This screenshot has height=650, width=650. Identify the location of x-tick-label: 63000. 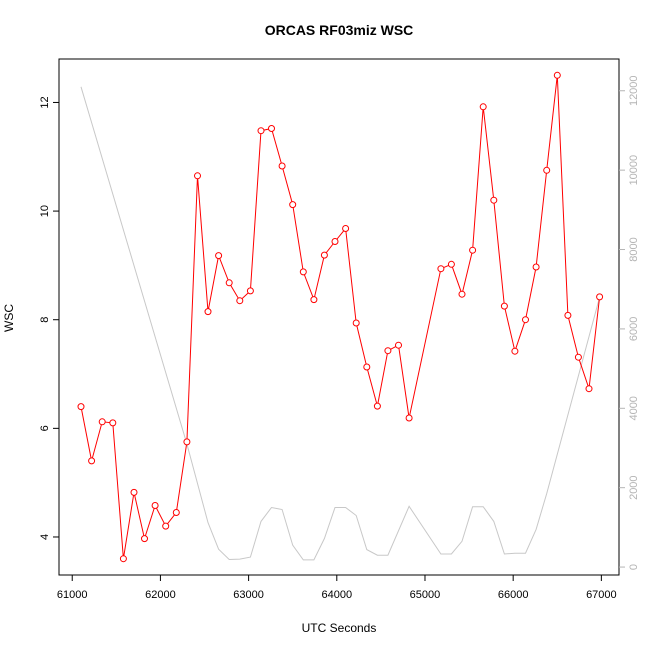
(248, 595).